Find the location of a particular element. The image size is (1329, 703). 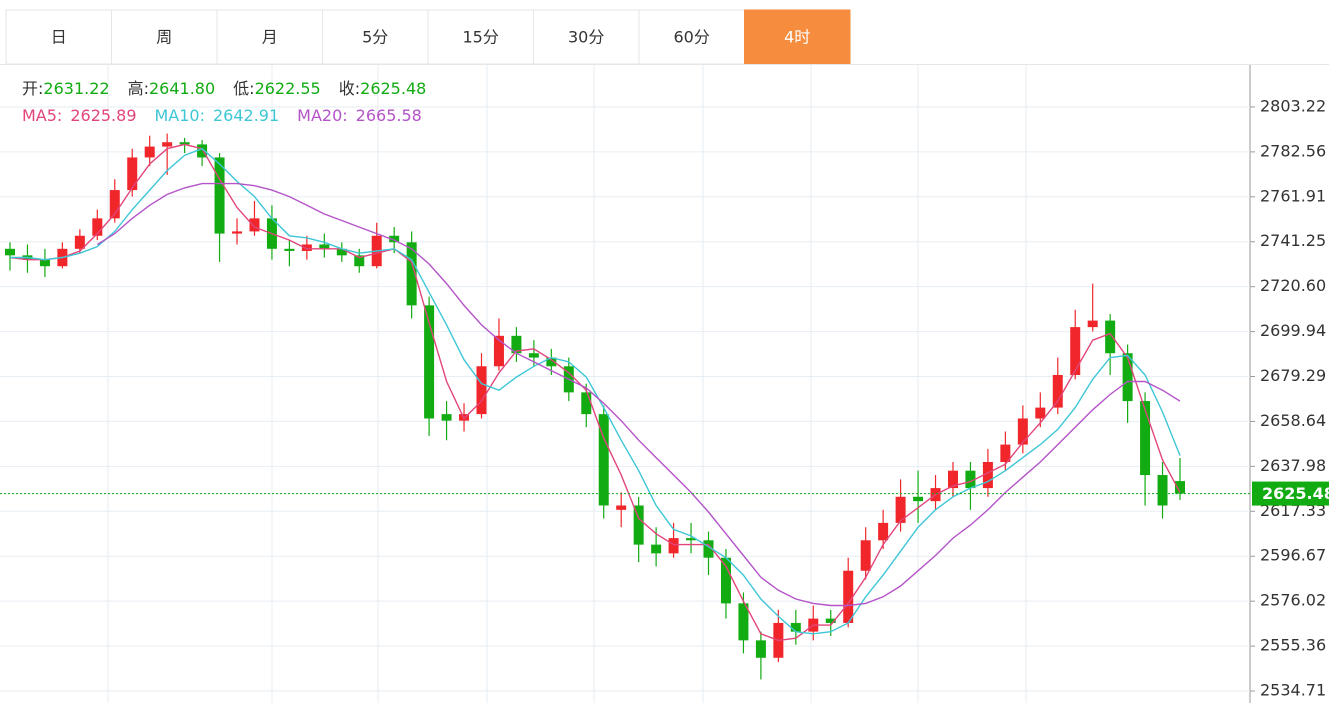

ma-legend: MA5: 2625.89 MA10: 2642.91 MA20: 2665.58 is located at coordinates (222, 115).